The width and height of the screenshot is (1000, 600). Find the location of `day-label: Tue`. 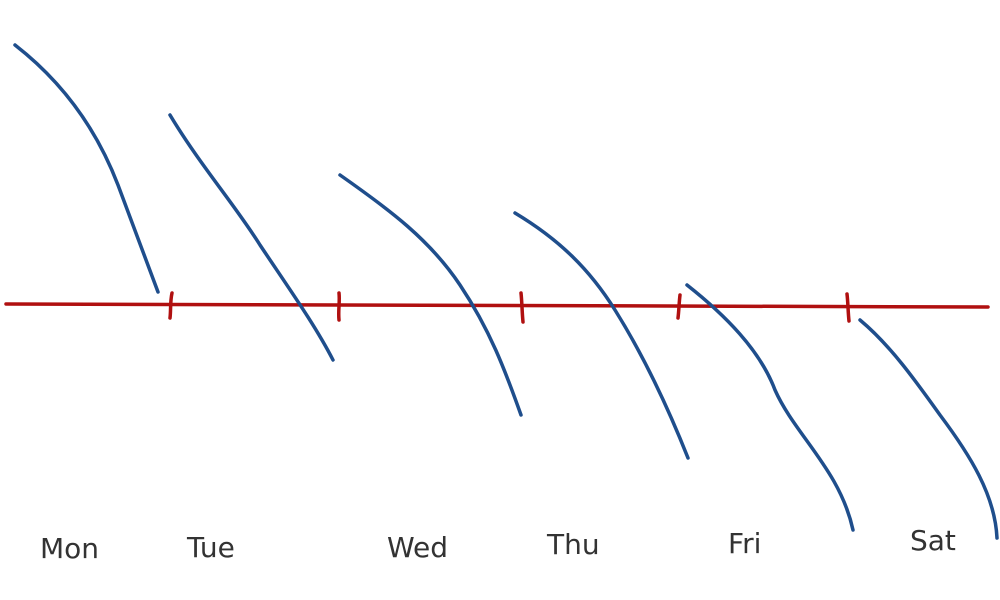

day-label: Tue is located at coordinates (210, 547).